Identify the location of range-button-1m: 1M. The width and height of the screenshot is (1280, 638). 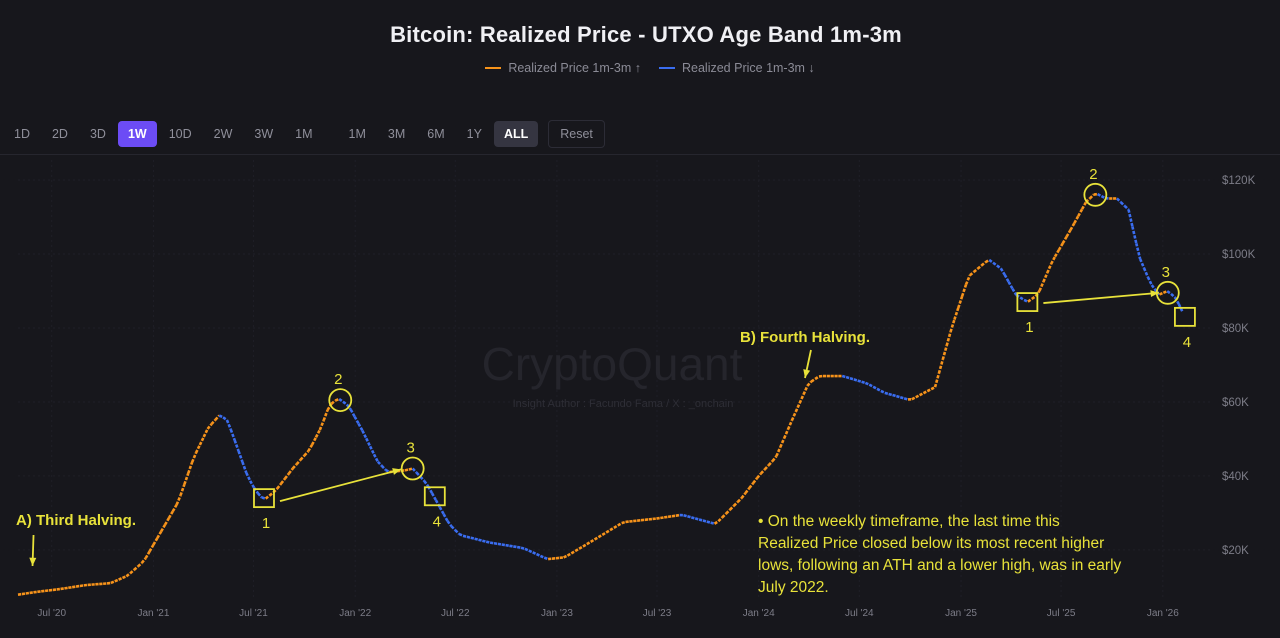
(357, 134).